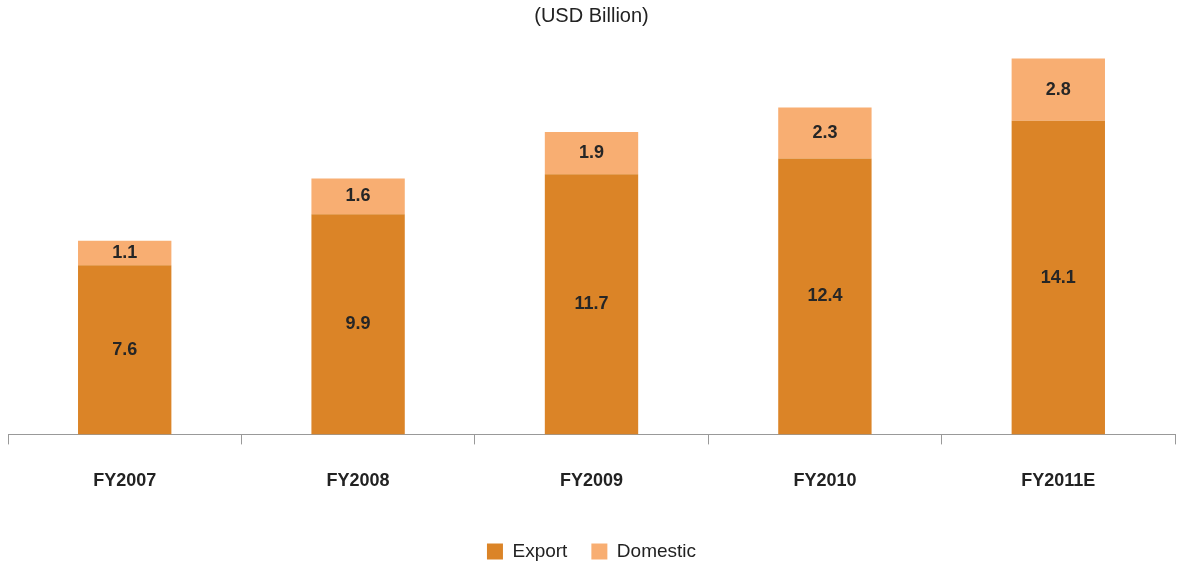  I want to click on data-label: 1.9, so click(591, 151).